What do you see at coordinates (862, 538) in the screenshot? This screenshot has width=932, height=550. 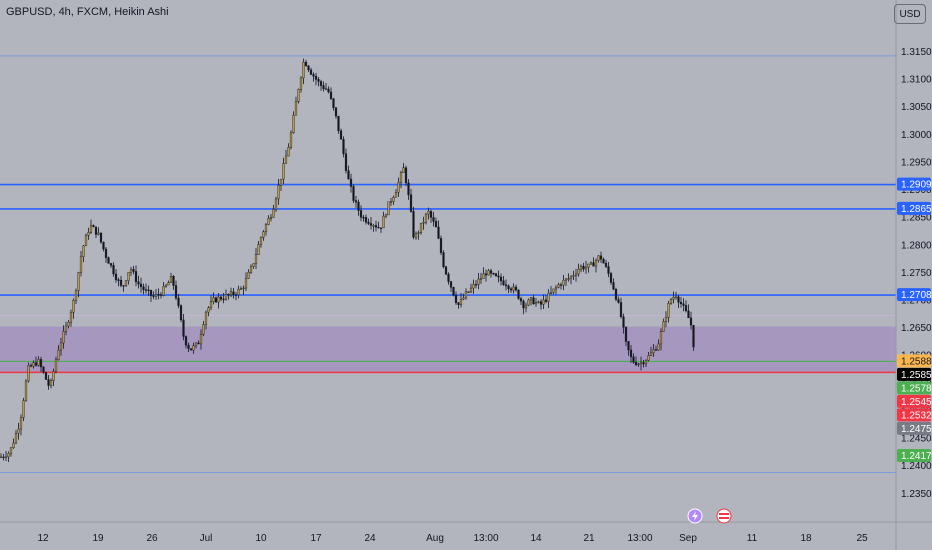 I see `xtick-15: 25` at bounding box center [862, 538].